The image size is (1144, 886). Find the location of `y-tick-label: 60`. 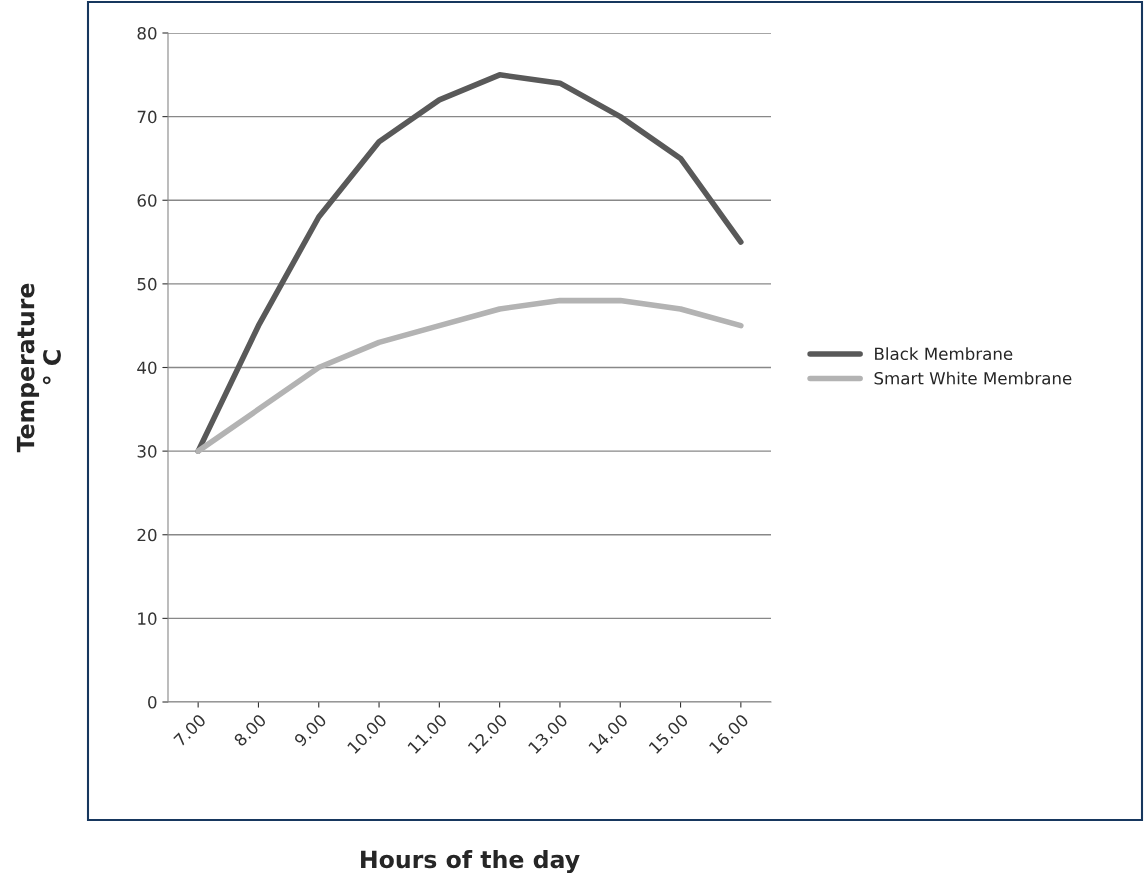

y-tick-label: 60 is located at coordinates (147, 200).